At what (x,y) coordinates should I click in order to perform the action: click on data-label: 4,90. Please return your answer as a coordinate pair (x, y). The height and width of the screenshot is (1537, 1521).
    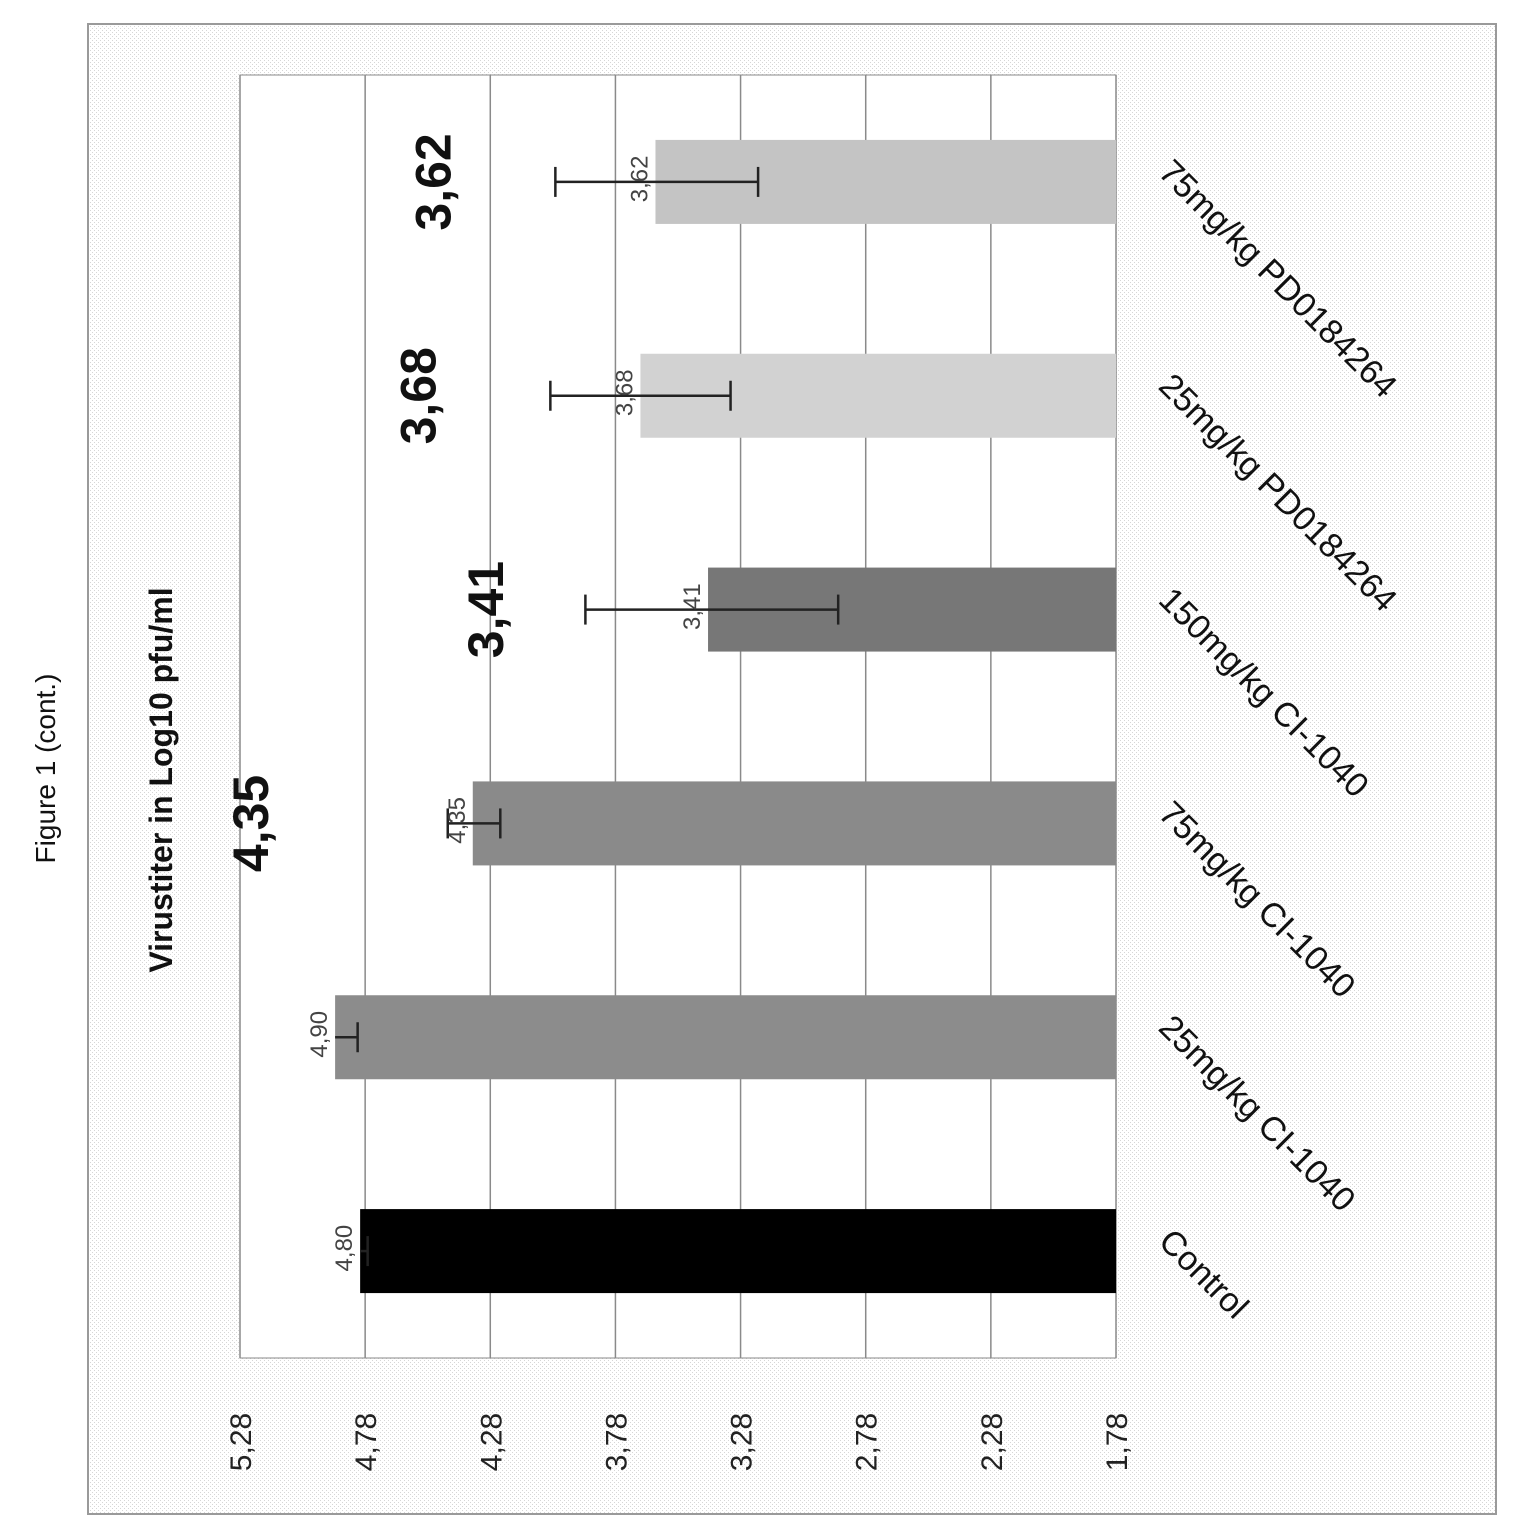
    Looking at the image, I should click on (319, 1034).